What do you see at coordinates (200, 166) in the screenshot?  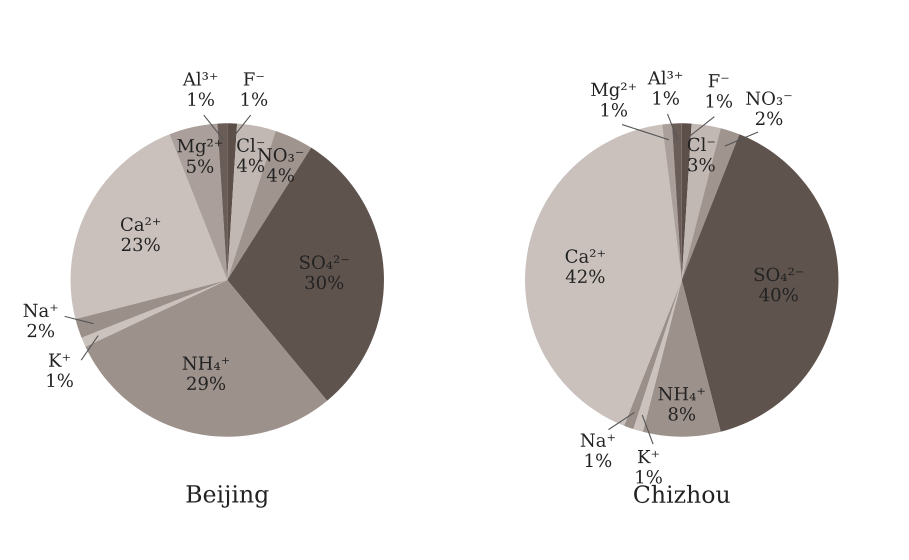 I see `data-label: 5%` at bounding box center [200, 166].